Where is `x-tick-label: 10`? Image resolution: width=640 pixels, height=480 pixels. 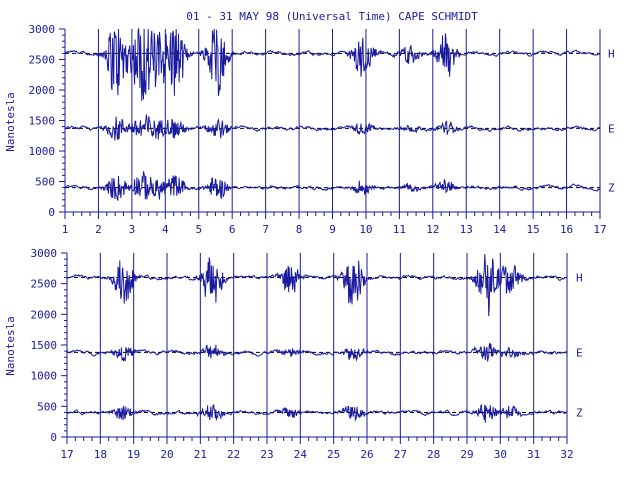 x-tick-label: 10 is located at coordinates (365, 229).